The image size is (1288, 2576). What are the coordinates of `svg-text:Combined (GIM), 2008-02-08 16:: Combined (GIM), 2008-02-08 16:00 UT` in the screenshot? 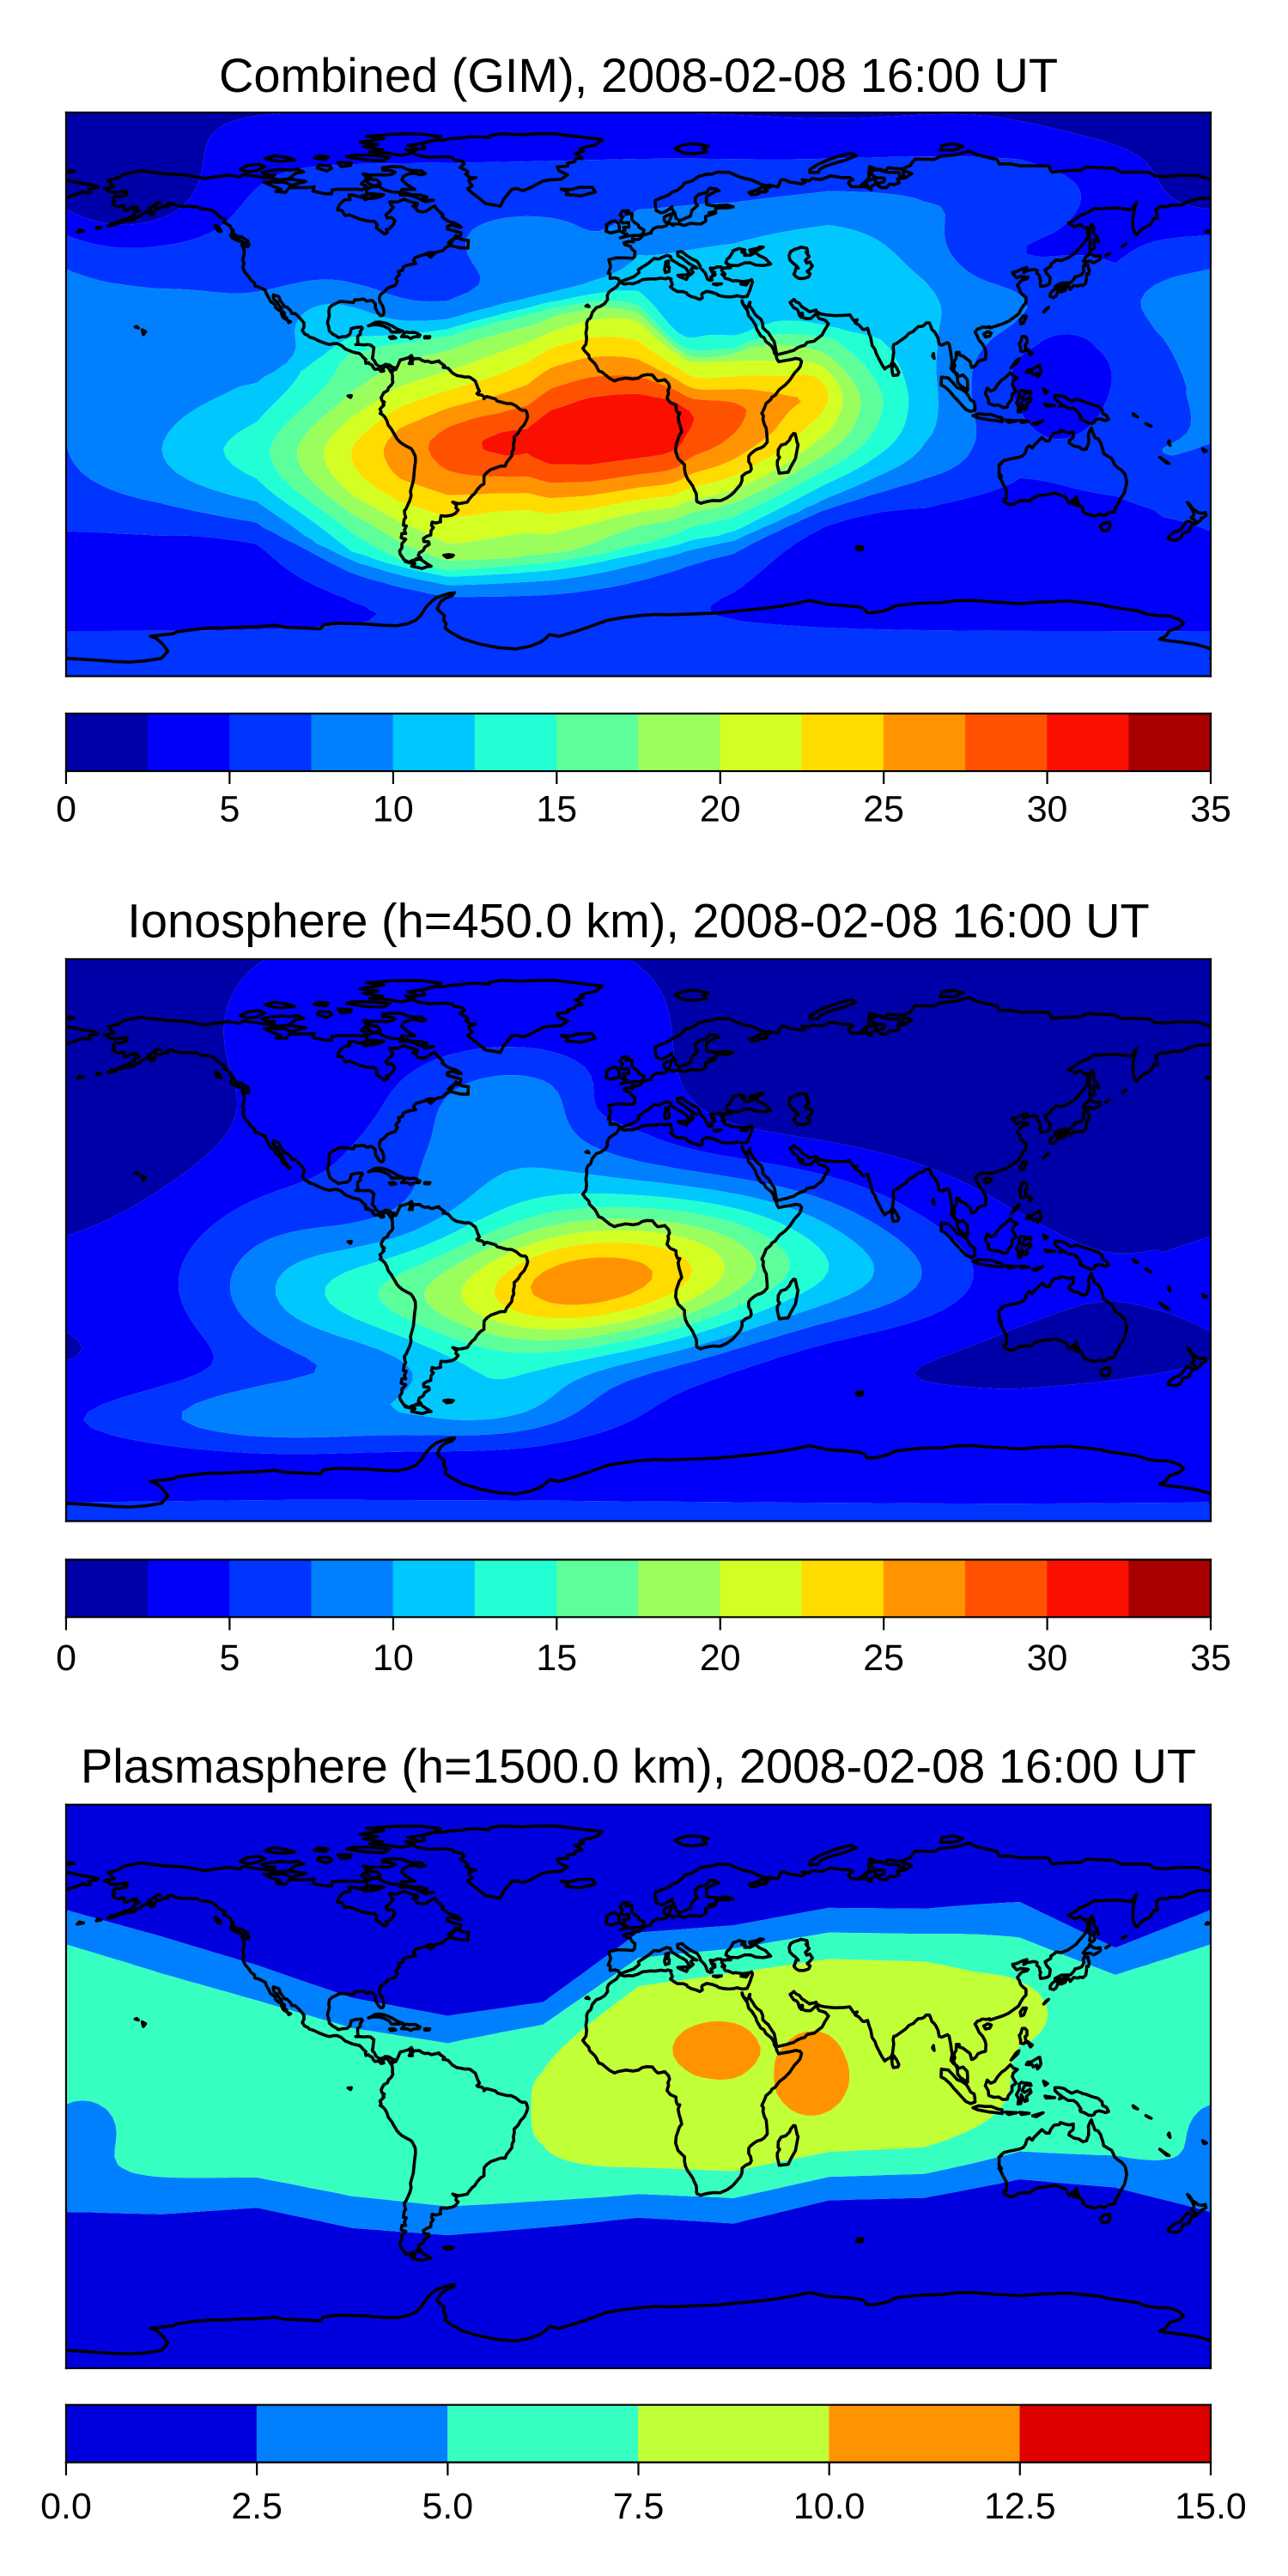 It's located at (638, 75).